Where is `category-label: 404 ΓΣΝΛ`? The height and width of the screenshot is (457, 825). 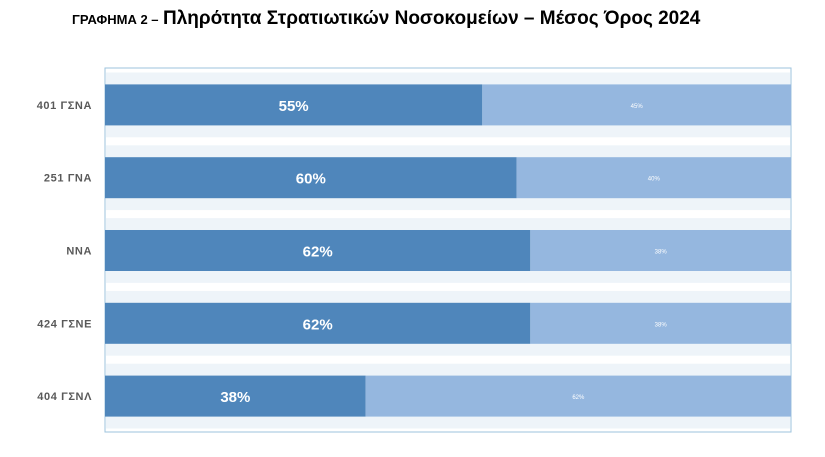 category-label: 404 ΓΣΝΛ is located at coordinates (64, 397).